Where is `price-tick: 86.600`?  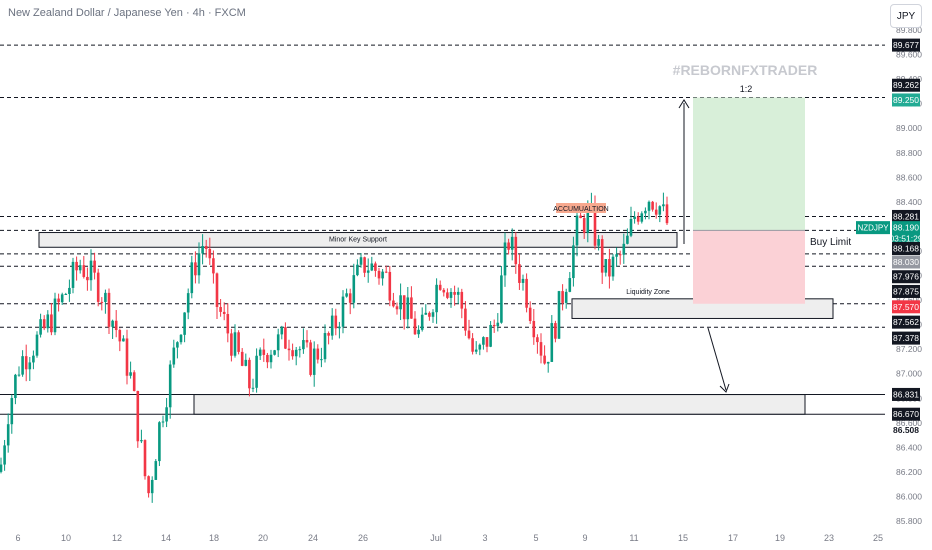 price-tick: 86.600 is located at coordinates (909, 423).